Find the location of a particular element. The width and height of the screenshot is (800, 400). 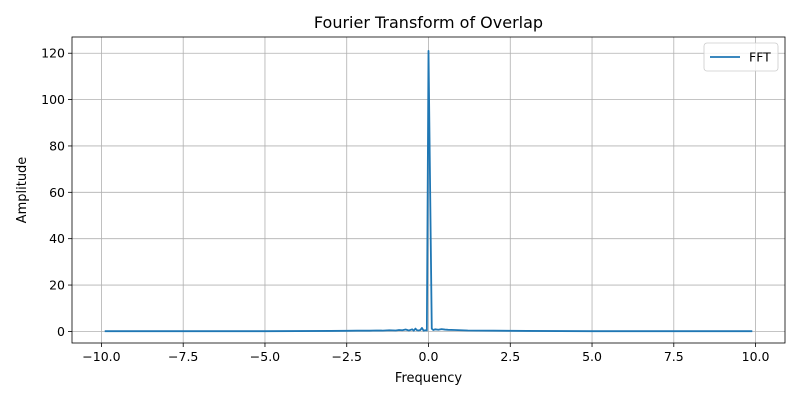

x-tick-label: −7.5 is located at coordinates (183, 356).